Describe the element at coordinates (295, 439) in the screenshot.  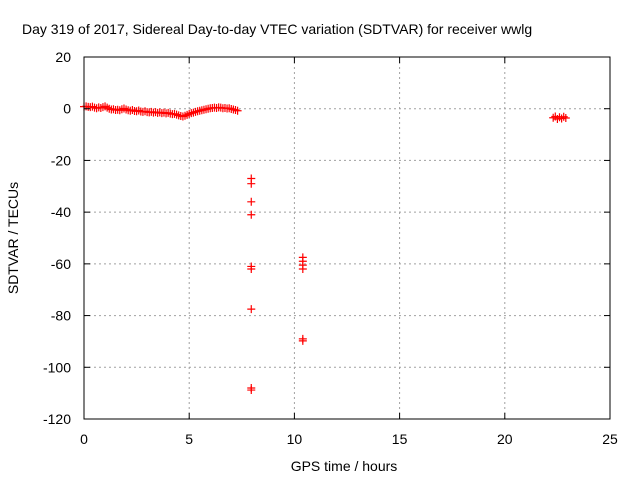
I see `x-tick-label: 10` at that location.